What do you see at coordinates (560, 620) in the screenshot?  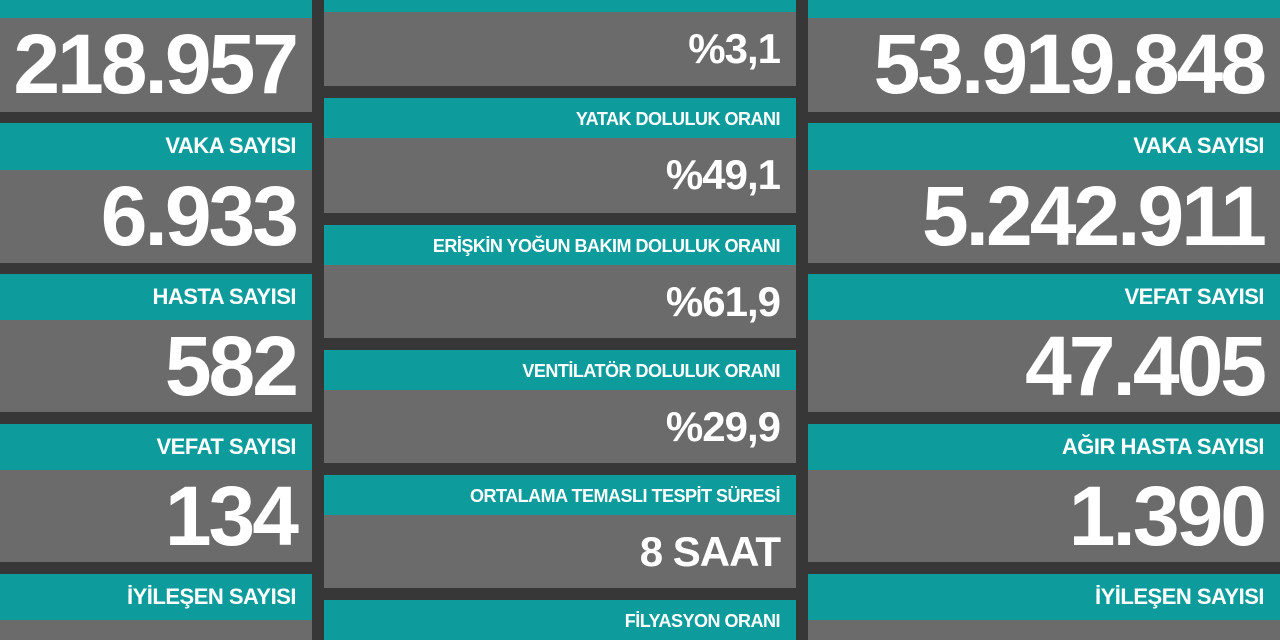 I see `center-stat-label: FİLYASYON ORANI` at bounding box center [560, 620].